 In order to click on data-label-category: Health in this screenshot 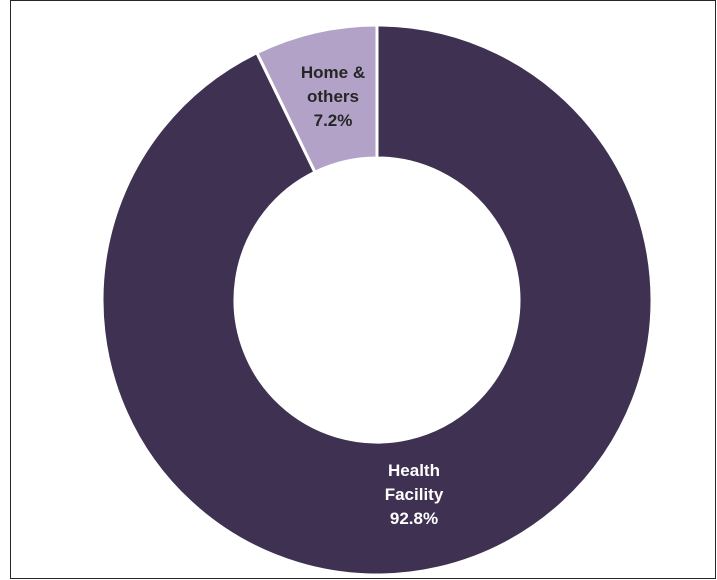, I will do `click(414, 470)`.